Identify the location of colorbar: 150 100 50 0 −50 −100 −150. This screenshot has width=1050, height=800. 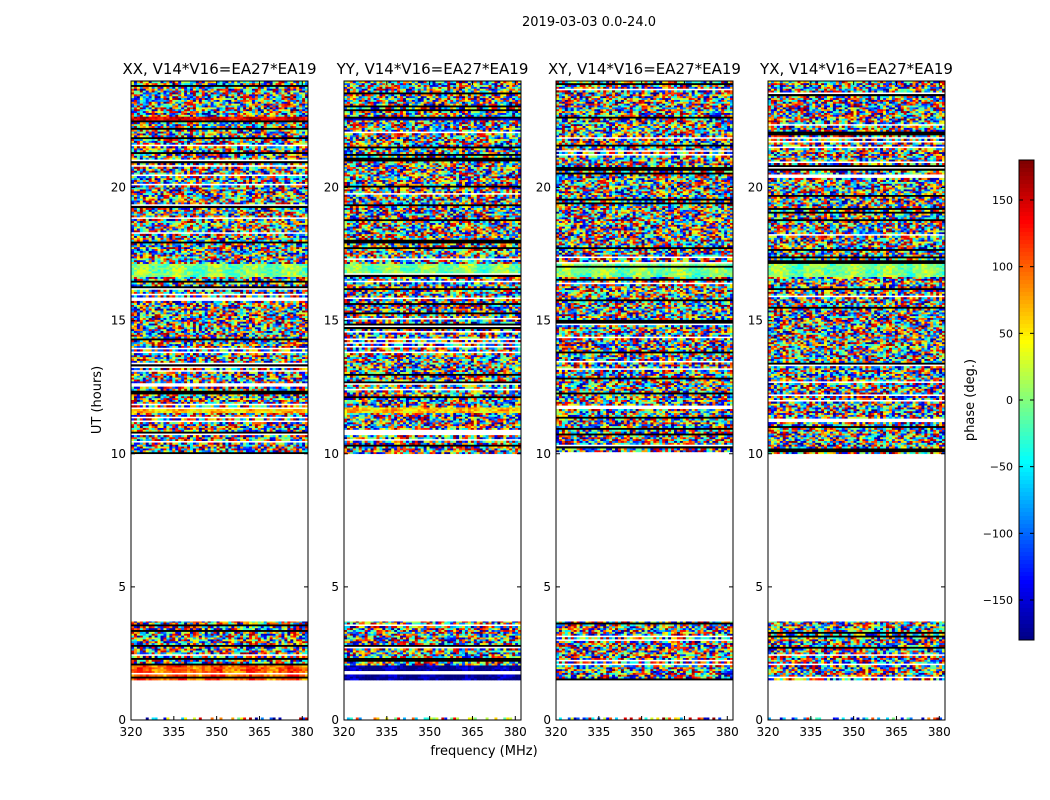
(1008, 400).